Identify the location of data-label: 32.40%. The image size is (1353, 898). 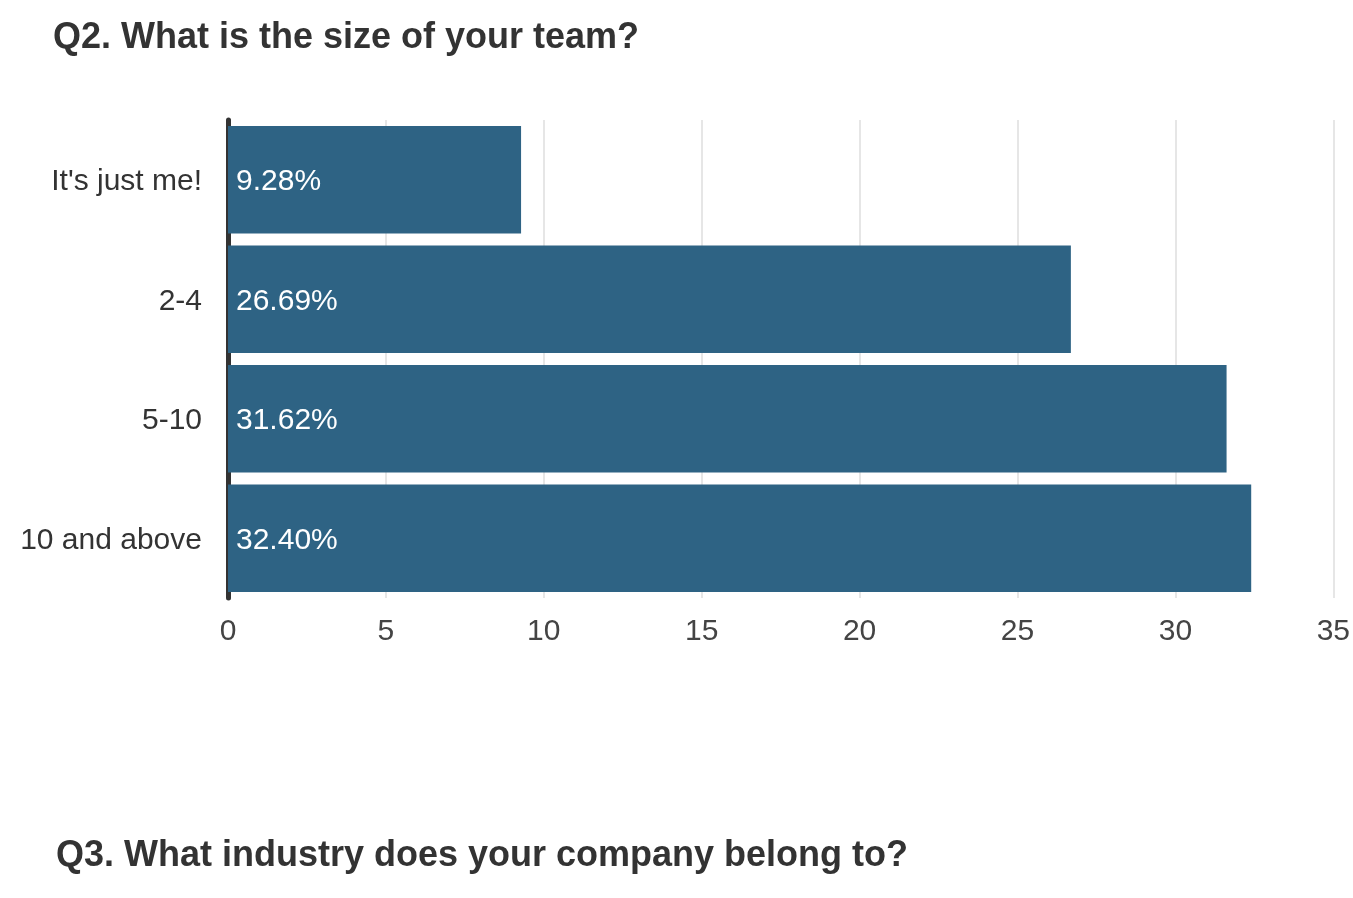
(287, 538).